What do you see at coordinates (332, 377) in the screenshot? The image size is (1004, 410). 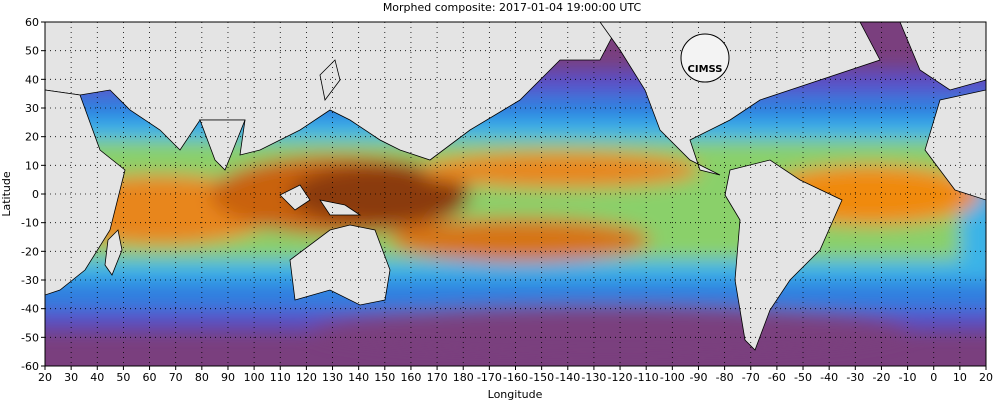 I see `x-tick-label: 130` at bounding box center [332, 377].